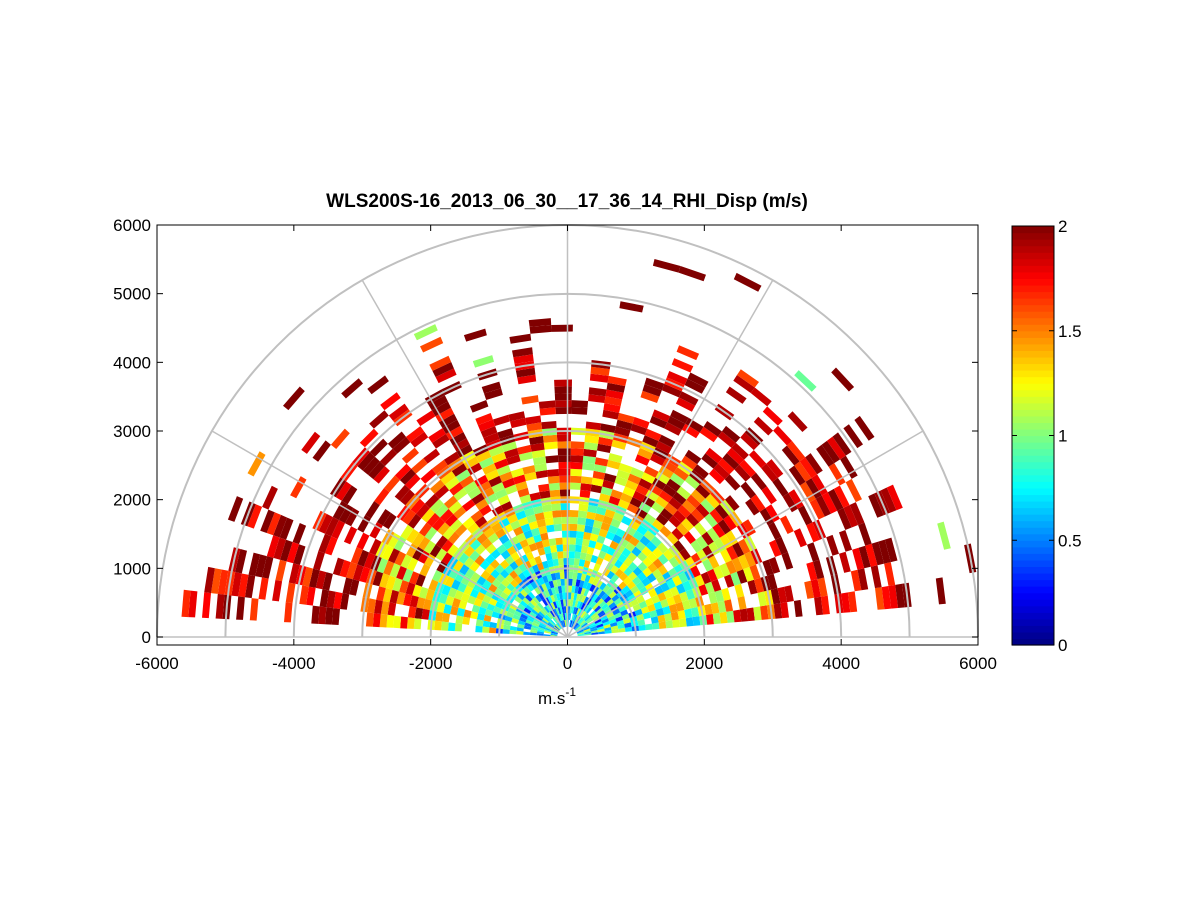  What do you see at coordinates (841, 663) in the screenshot?
I see `x-tick-label: 4000` at bounding box center [841, 663].